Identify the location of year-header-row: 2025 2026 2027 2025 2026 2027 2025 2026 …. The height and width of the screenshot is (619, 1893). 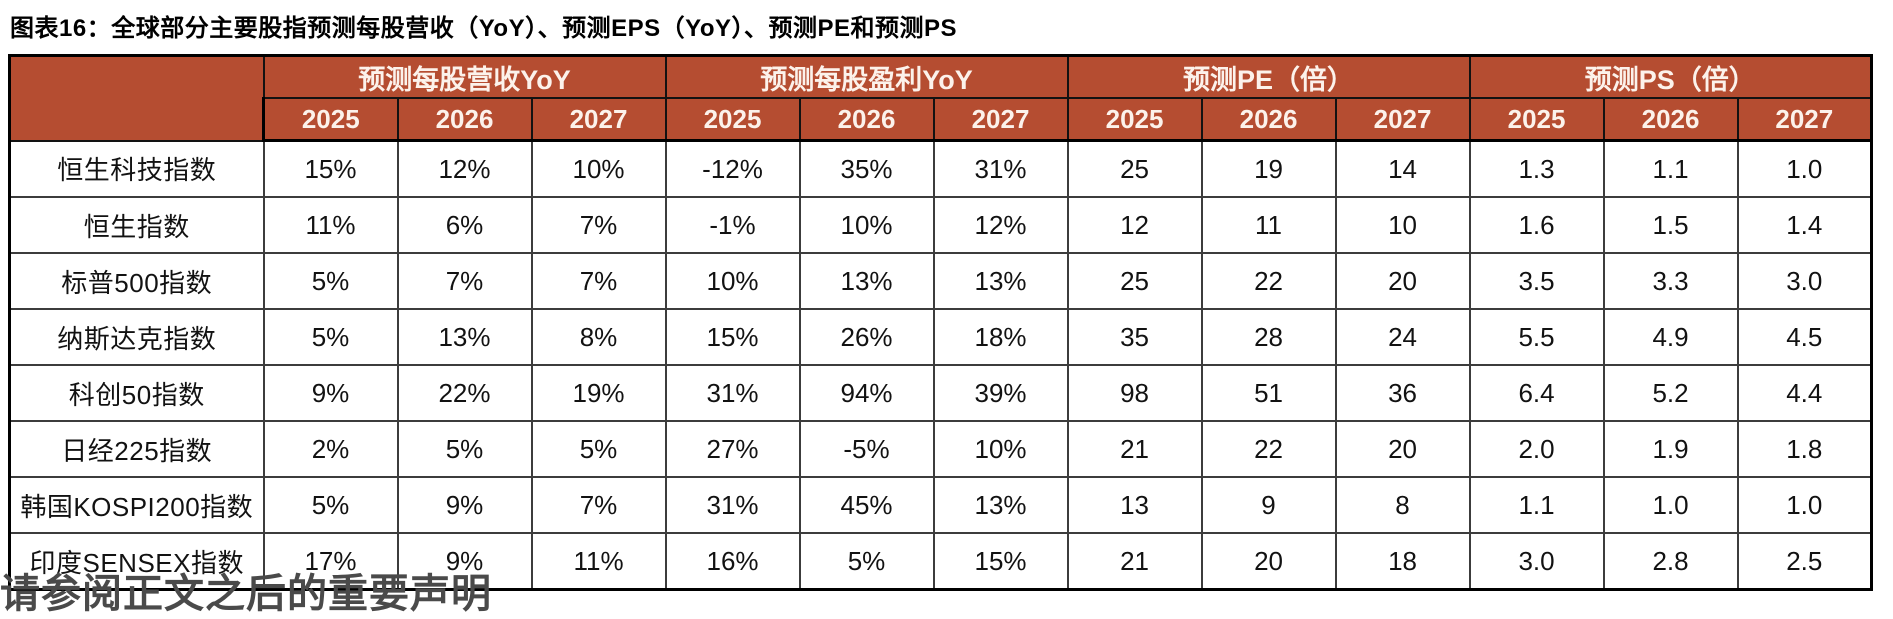
(942, 119).